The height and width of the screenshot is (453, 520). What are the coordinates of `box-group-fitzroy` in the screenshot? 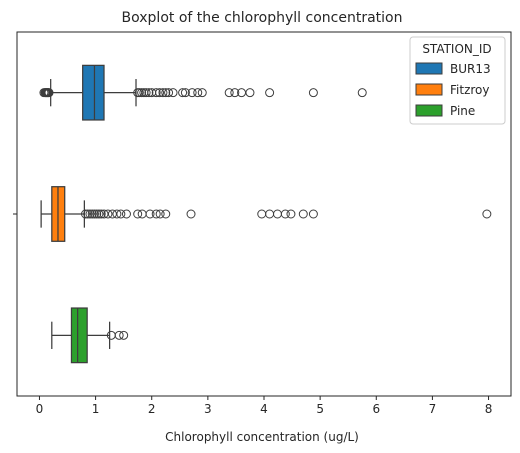 It's located at (266, 214).